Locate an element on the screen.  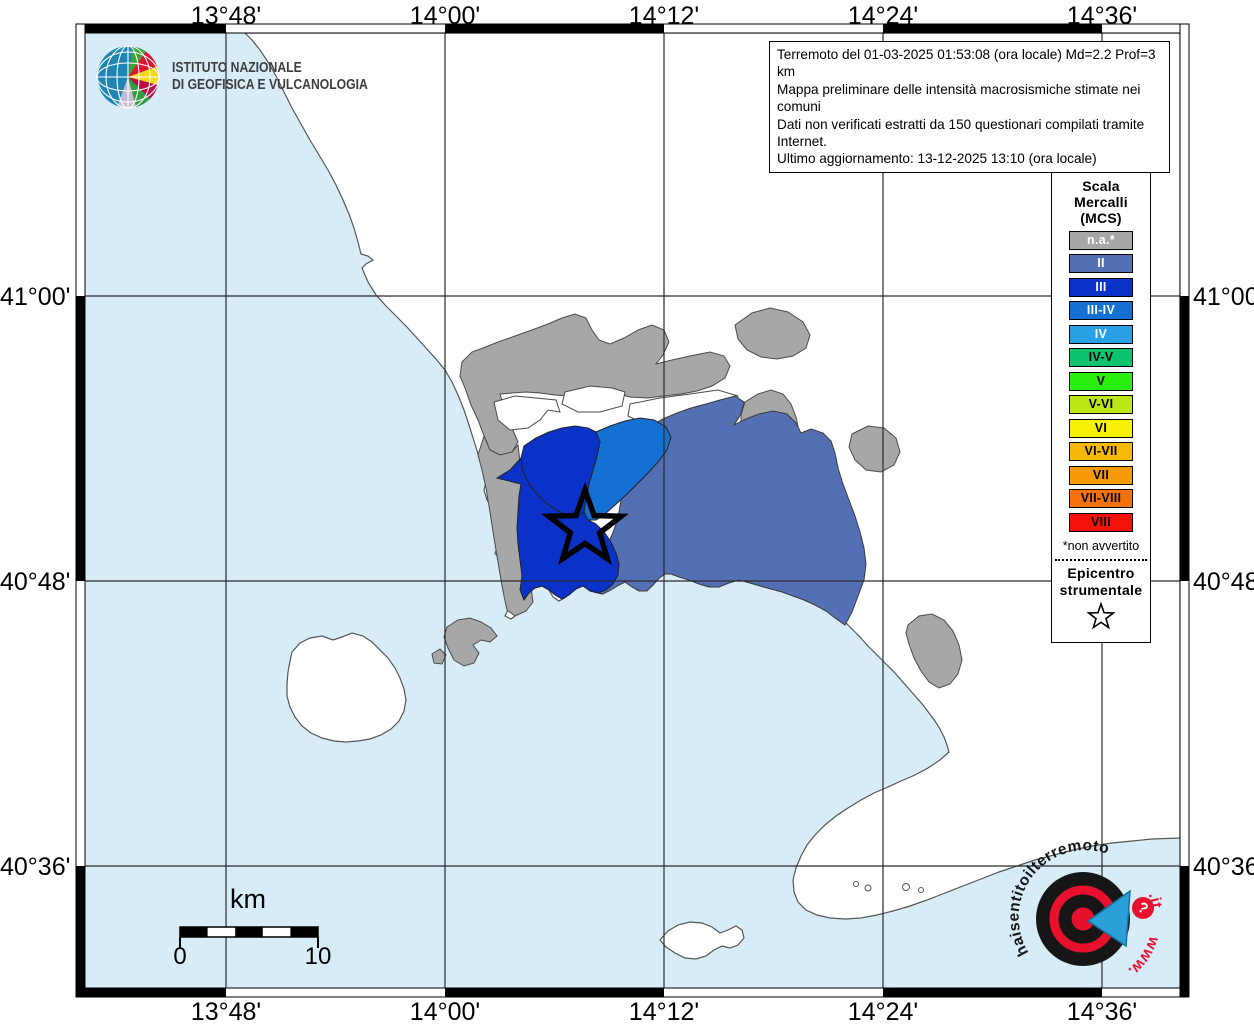
axis-label-bottom-1: 14°00' is located at coordinates (445, 1011).